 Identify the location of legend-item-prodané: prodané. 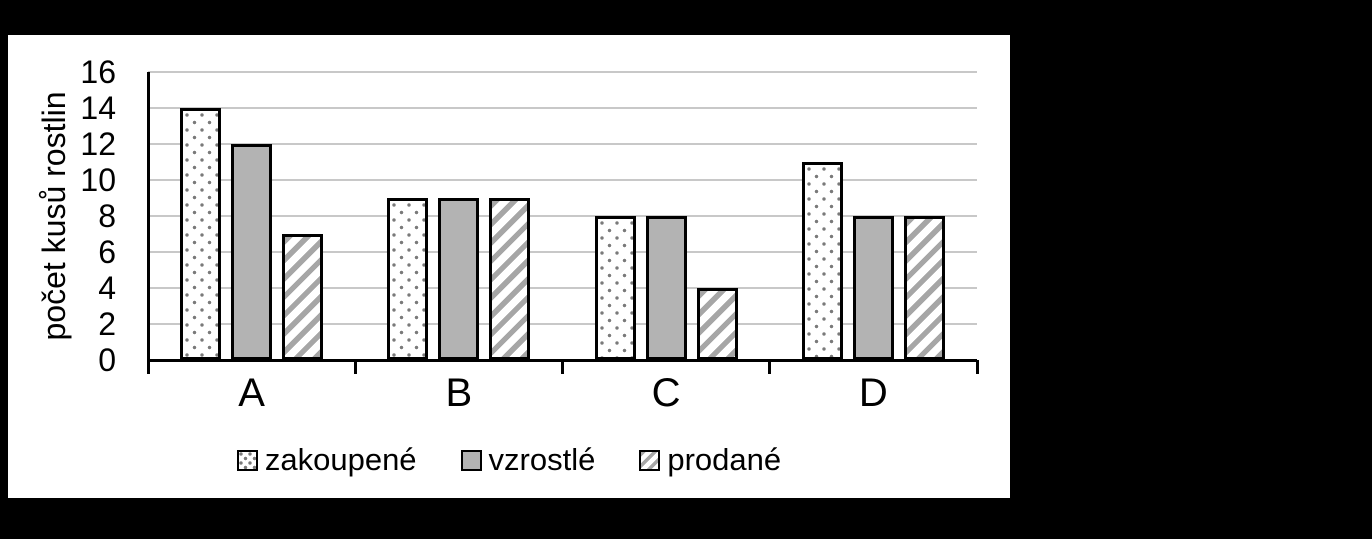
(710, 460).